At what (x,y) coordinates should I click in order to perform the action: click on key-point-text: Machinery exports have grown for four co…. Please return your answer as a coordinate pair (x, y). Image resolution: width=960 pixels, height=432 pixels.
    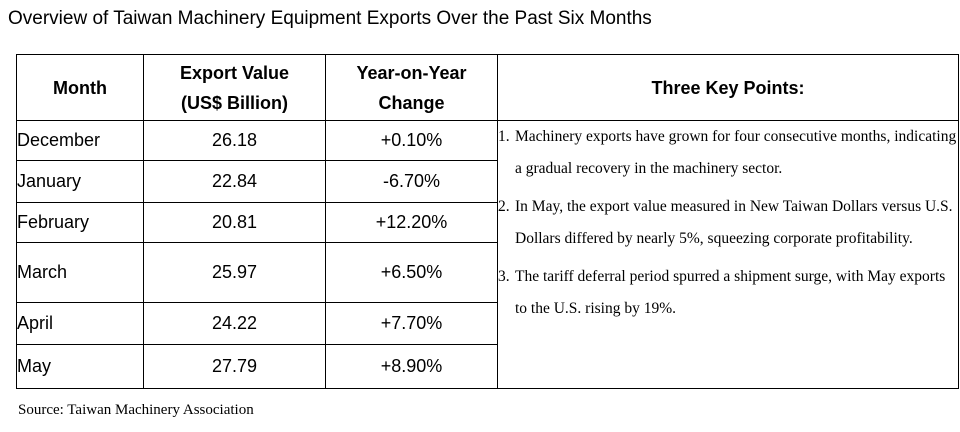
    Looking at the image, I should click on (736, 152).